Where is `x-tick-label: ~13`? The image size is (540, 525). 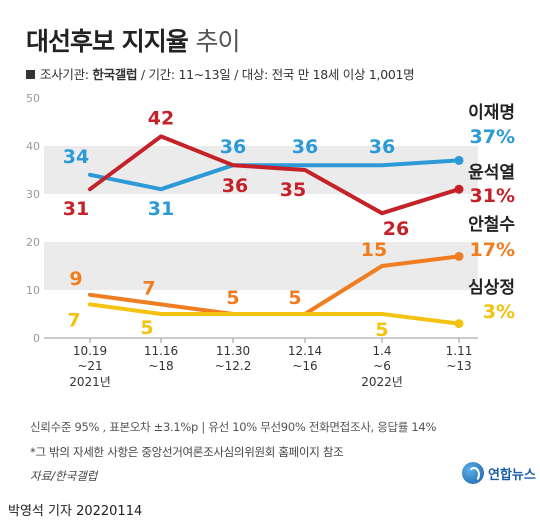 x-tick-label: ~13 is located at coordinates (458, 366).